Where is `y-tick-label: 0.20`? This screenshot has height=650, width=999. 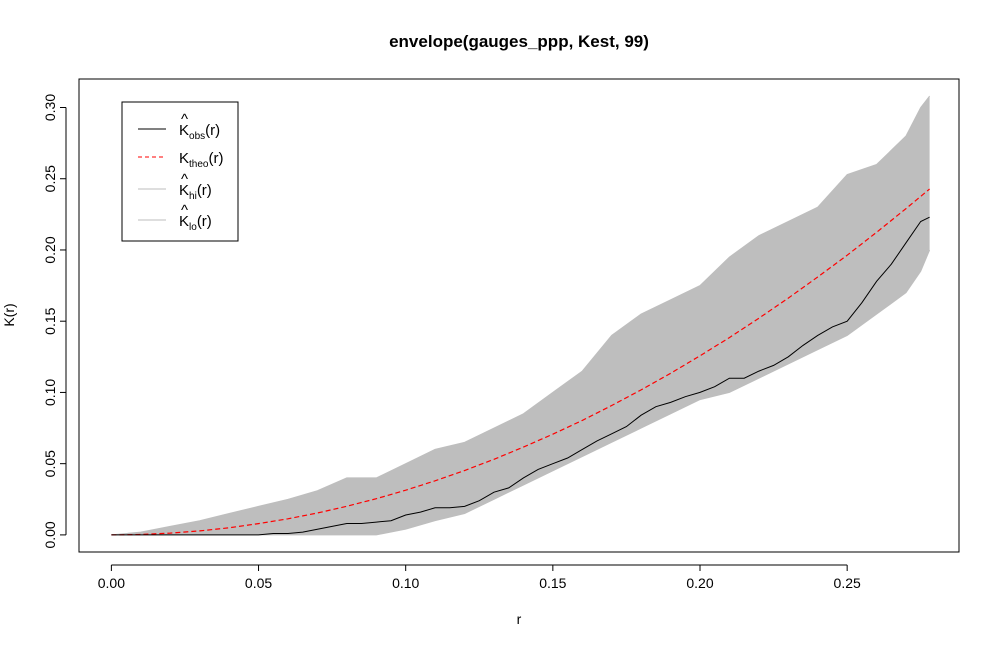
y-tick-label: 0.20 is located at coordinates (50, 249).